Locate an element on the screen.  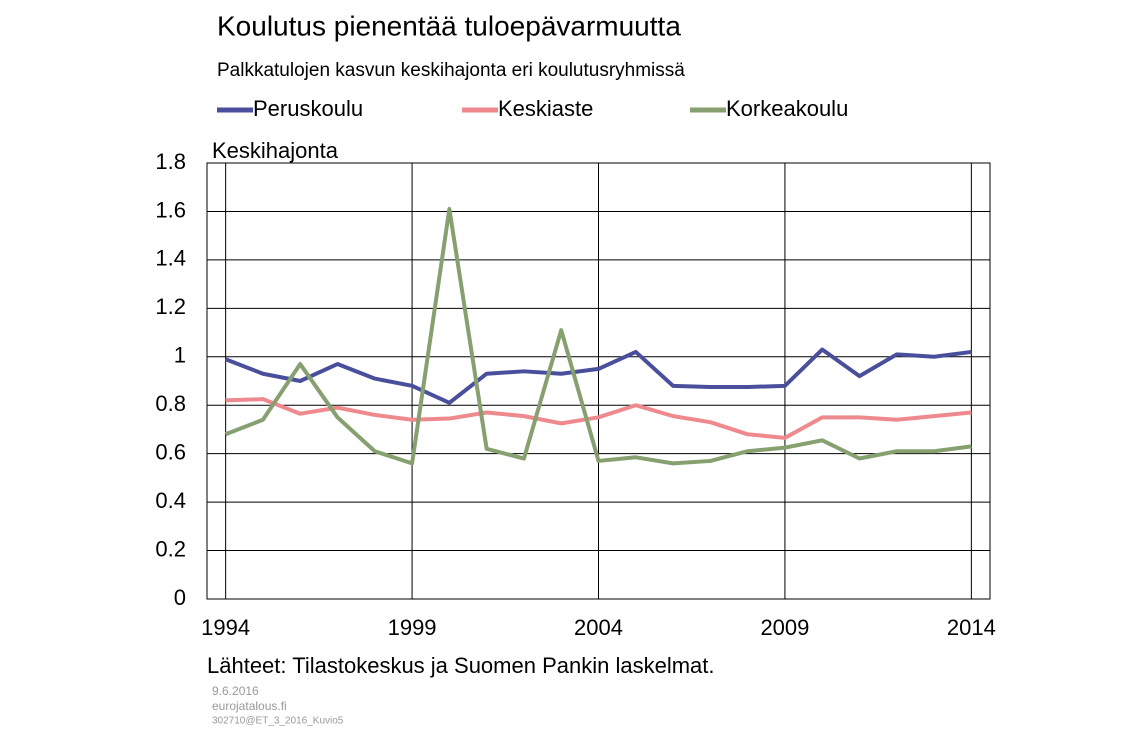
footer-code: 302710@ET_3_2016_Kuvio5 is located at coordinates (278, 721).